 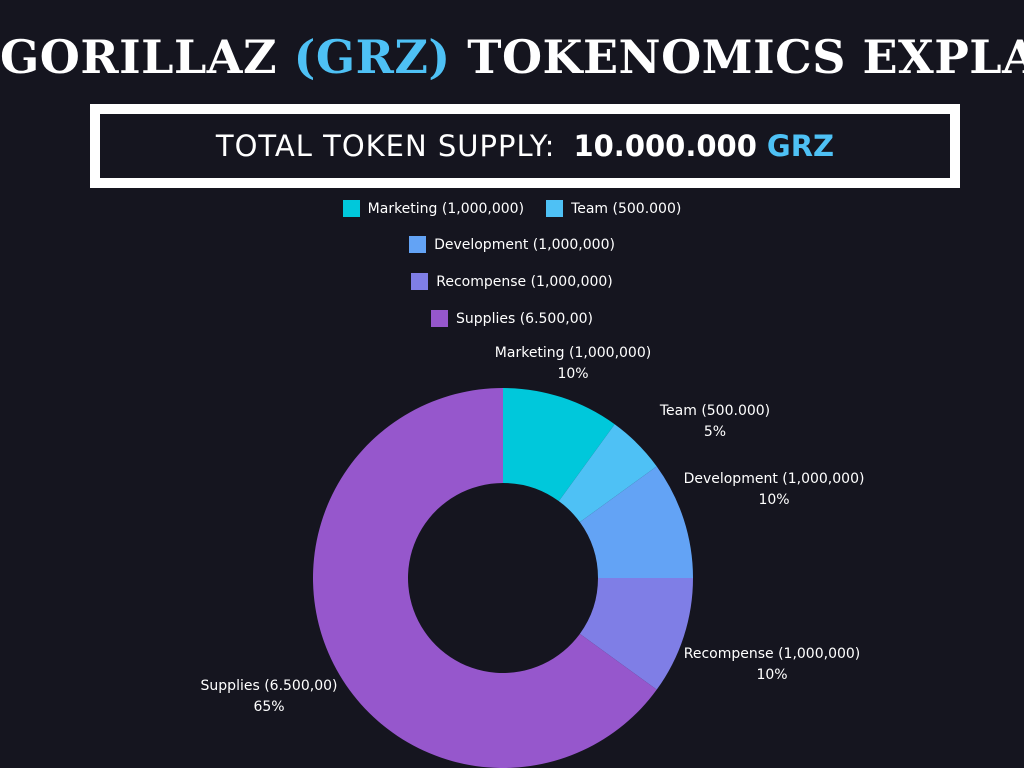 I want to click on legend-item-marketing: Marketing (1,000,000), so click(x=433, y=208).